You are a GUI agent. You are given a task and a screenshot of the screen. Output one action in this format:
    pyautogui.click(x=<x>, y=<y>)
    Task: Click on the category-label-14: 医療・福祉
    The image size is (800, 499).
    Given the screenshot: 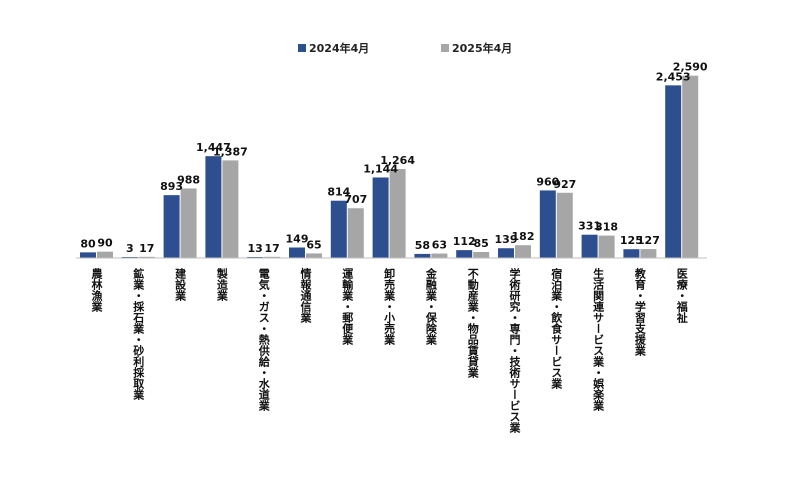 What is the action you would take?
    pyautogui.click(x=682, y=296)
    